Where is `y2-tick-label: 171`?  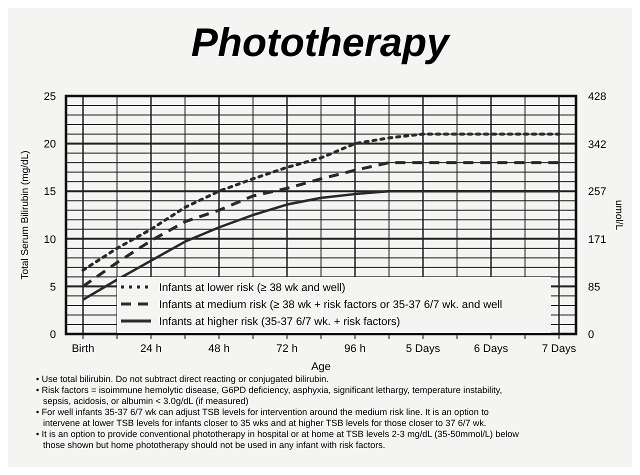 y2-tick-label: 171 is located at coordinates (597, 240).